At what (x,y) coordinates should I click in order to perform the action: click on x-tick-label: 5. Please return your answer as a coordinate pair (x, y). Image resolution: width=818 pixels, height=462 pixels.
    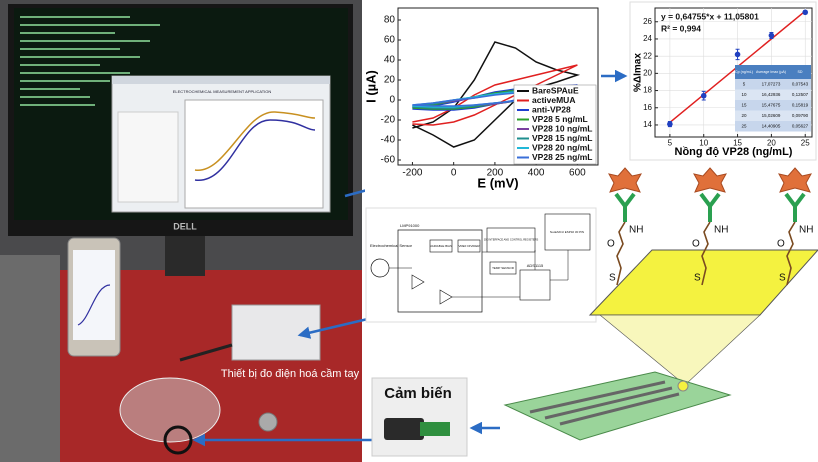
    Looking at the image, I should click on (670, 143).